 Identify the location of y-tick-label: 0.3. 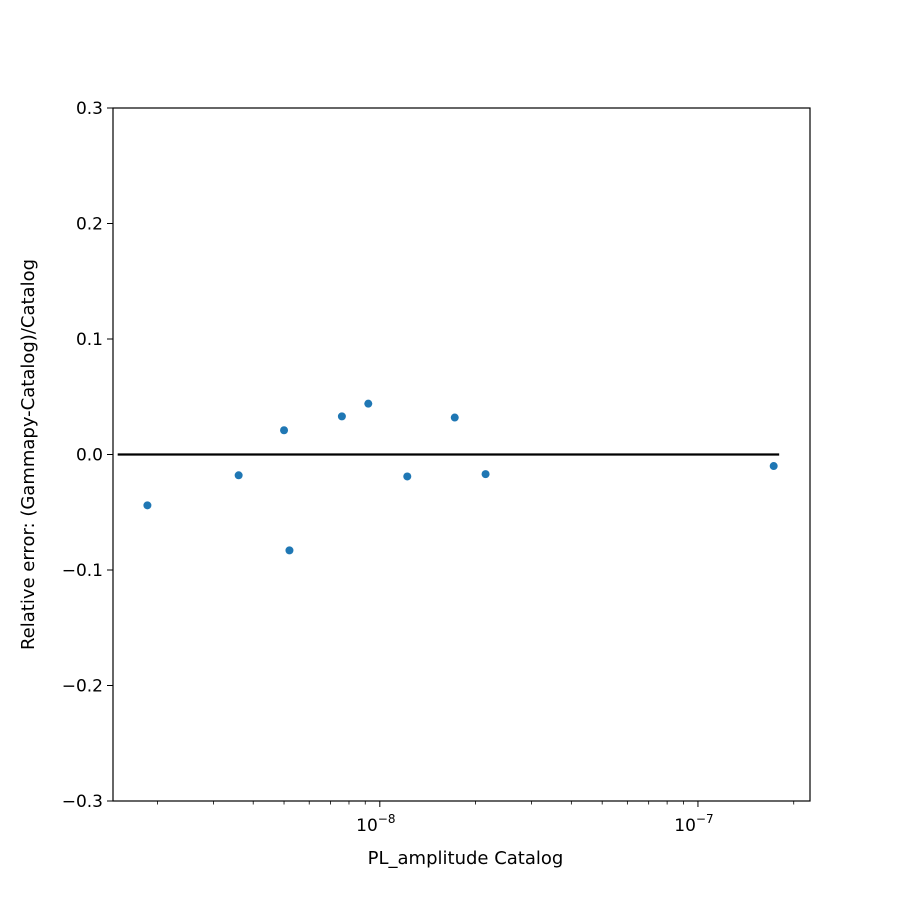
(89, 109).